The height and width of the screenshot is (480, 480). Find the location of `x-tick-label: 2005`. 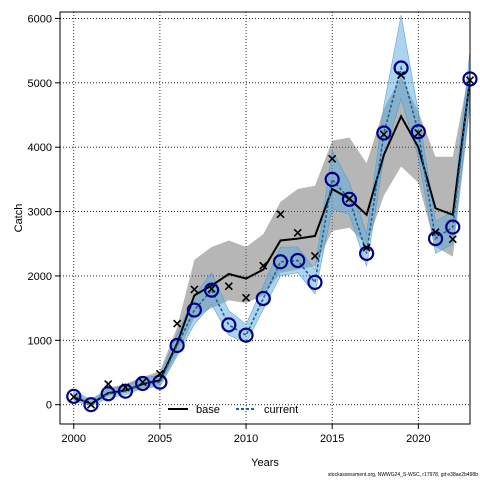

x-tick-label: 2005 is located at coordinates (160, 439).